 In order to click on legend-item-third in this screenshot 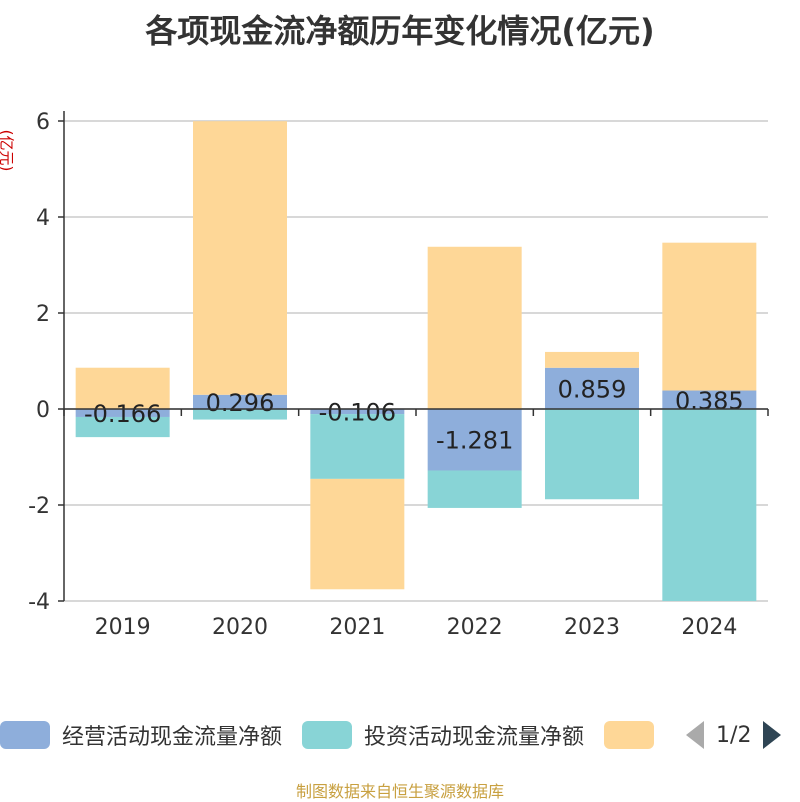, I will do `click(635, 735)`.